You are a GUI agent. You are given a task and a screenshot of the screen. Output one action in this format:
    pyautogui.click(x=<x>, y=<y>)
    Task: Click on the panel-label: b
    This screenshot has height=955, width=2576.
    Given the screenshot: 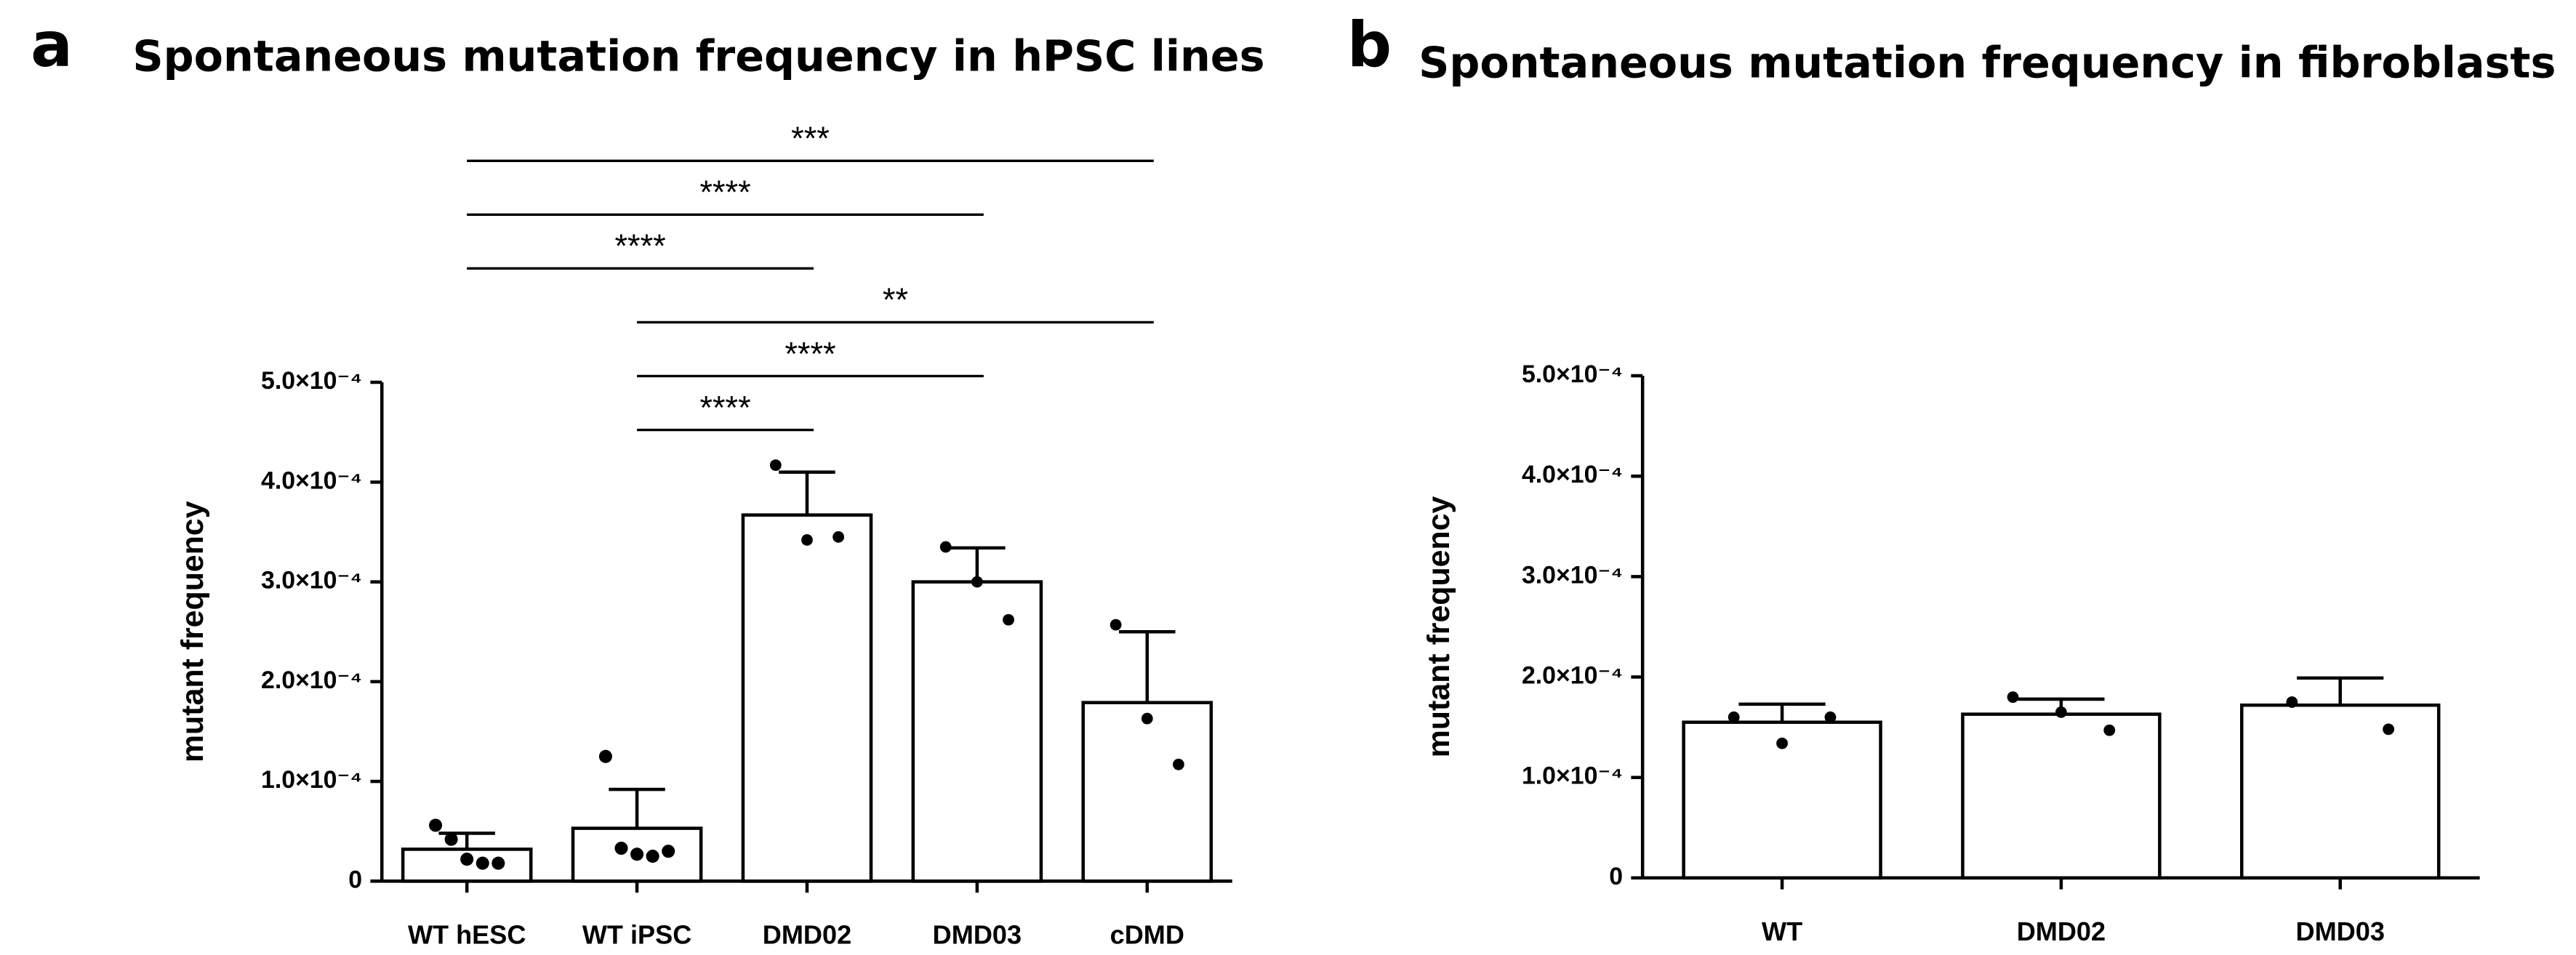 What is the action you would take?
    pyautogui.click(x=1369, y=45)
    